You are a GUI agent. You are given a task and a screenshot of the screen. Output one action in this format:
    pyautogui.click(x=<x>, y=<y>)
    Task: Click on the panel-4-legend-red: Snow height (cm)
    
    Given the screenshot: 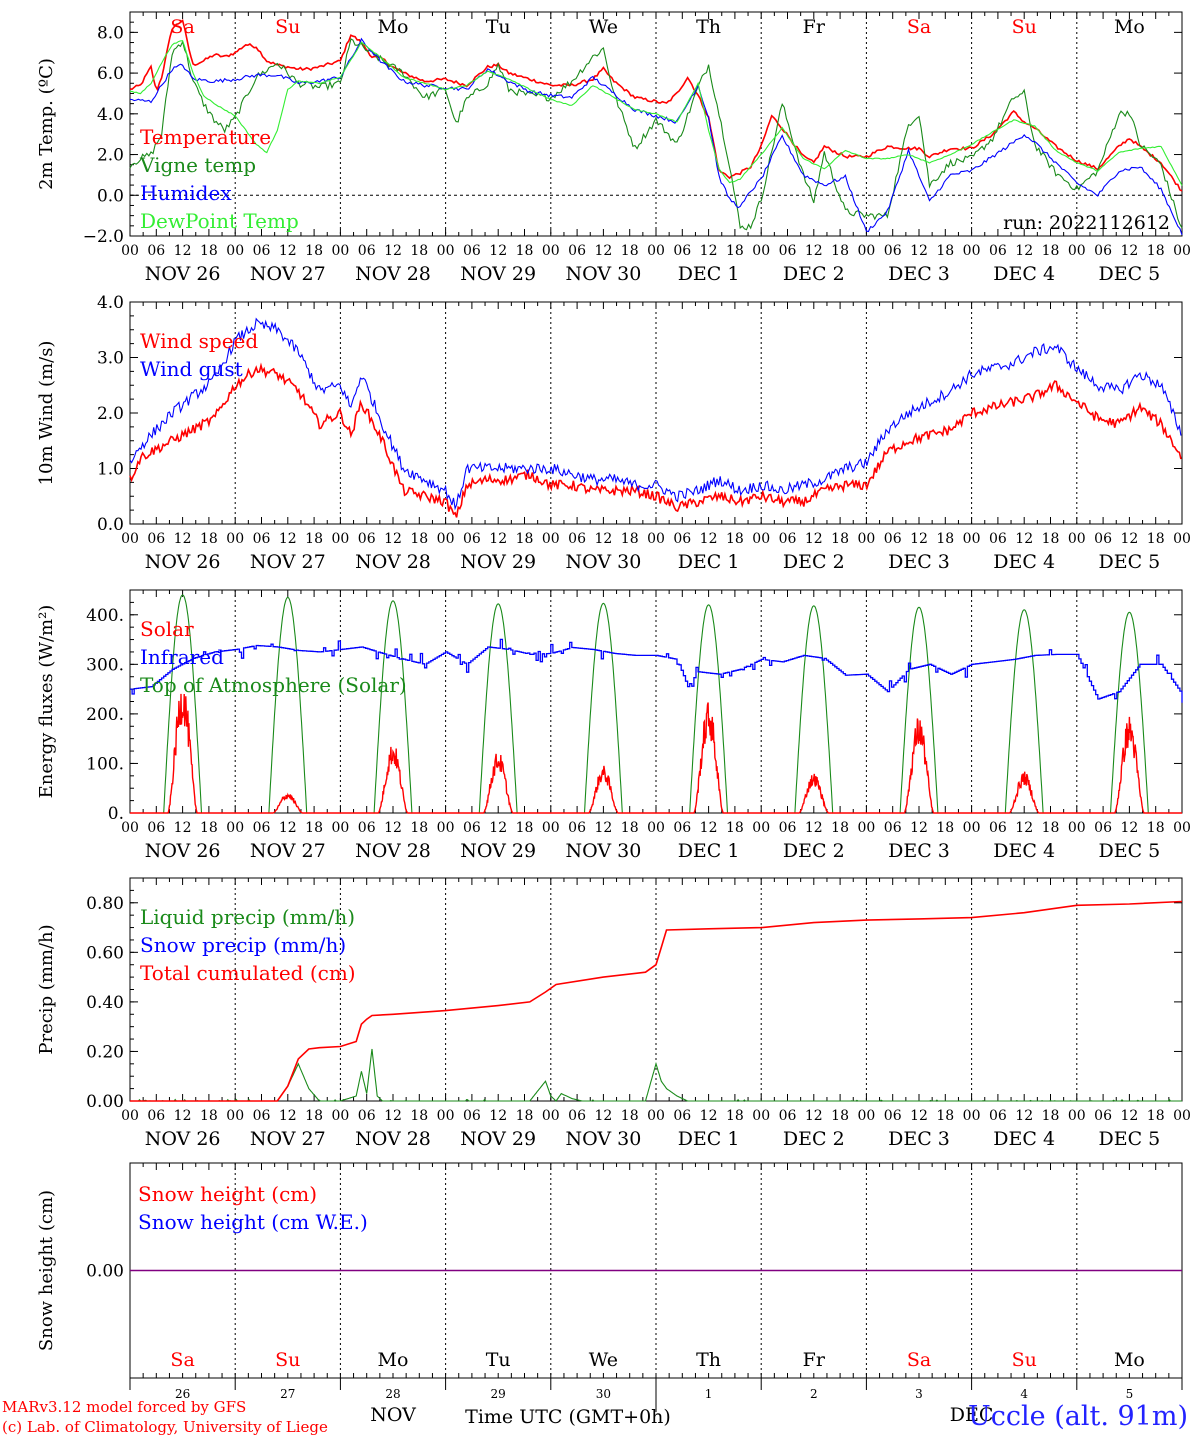 What is the action you would take?
    pyautogui.click(x=227, y=1194)
    